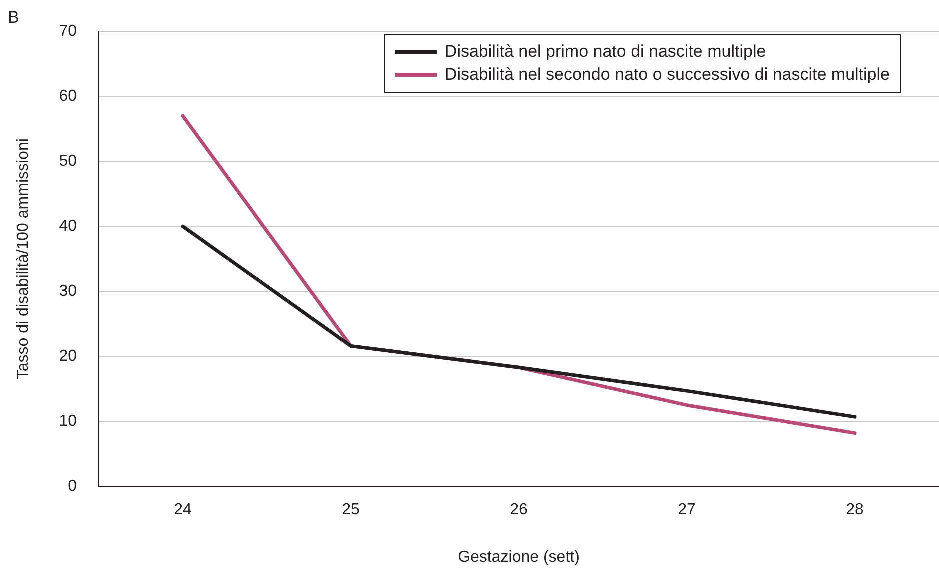 The image size is (939, 581). Describe the element at coordinates (68, 357) in the screenshot. I see `y-tick-label: 20` at that location.